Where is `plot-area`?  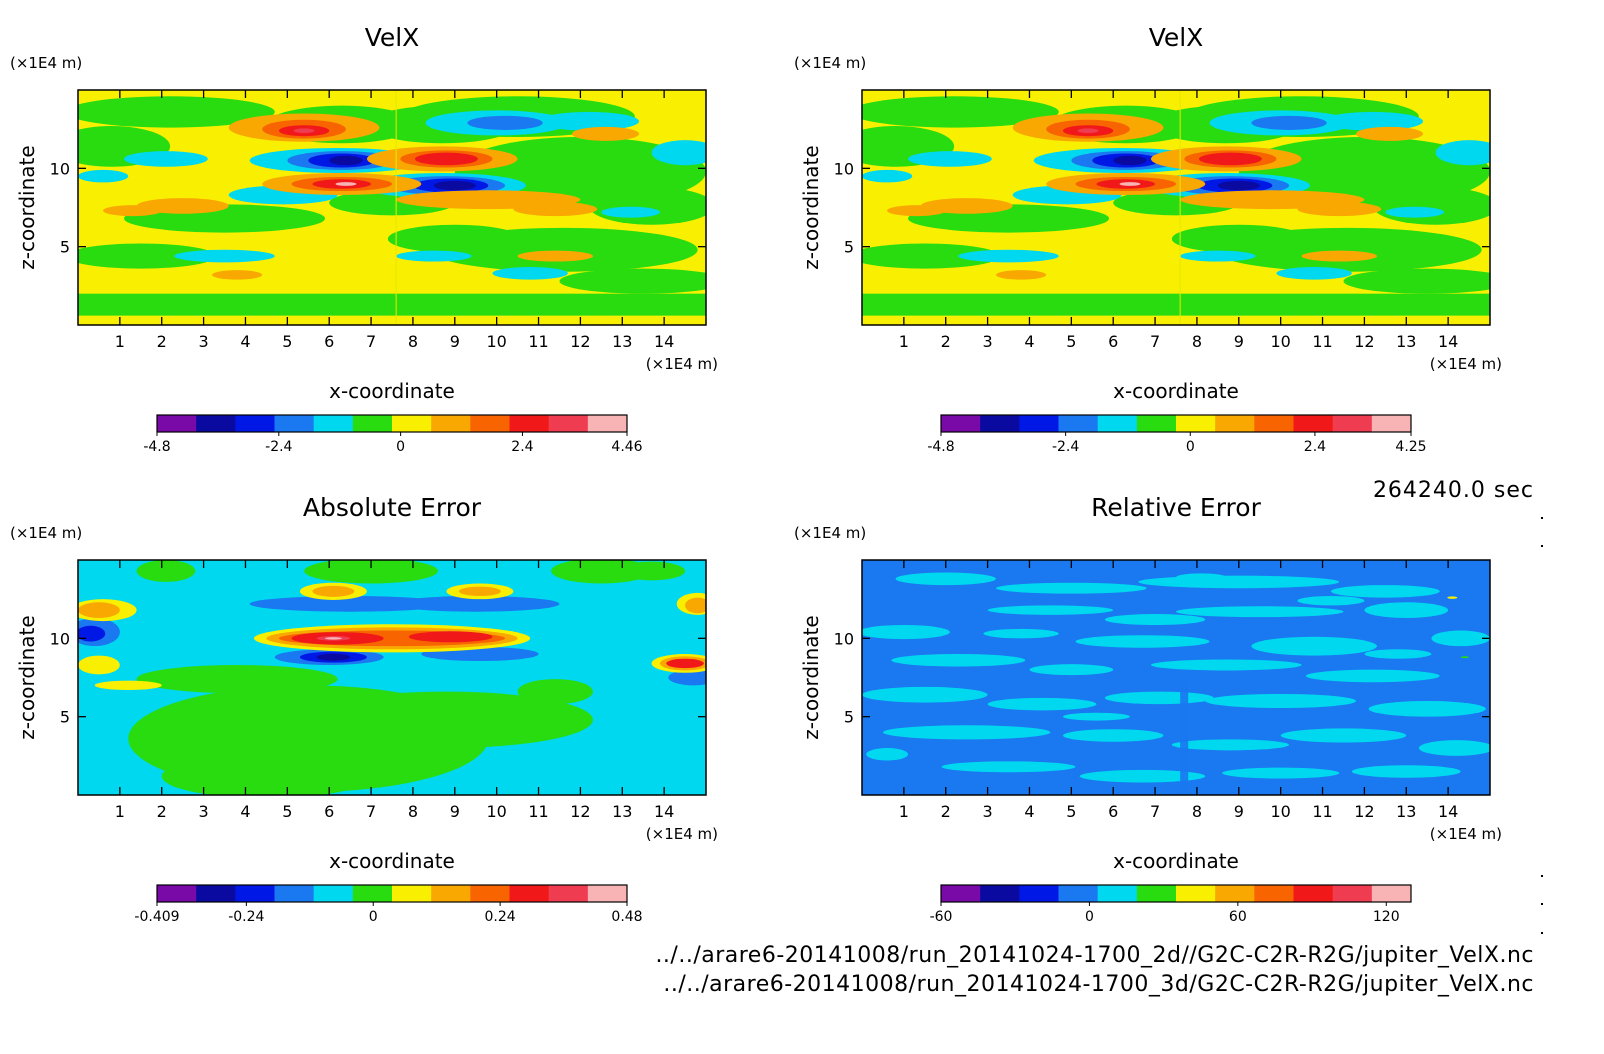
plot-area is located at coordinates (1176, 677).